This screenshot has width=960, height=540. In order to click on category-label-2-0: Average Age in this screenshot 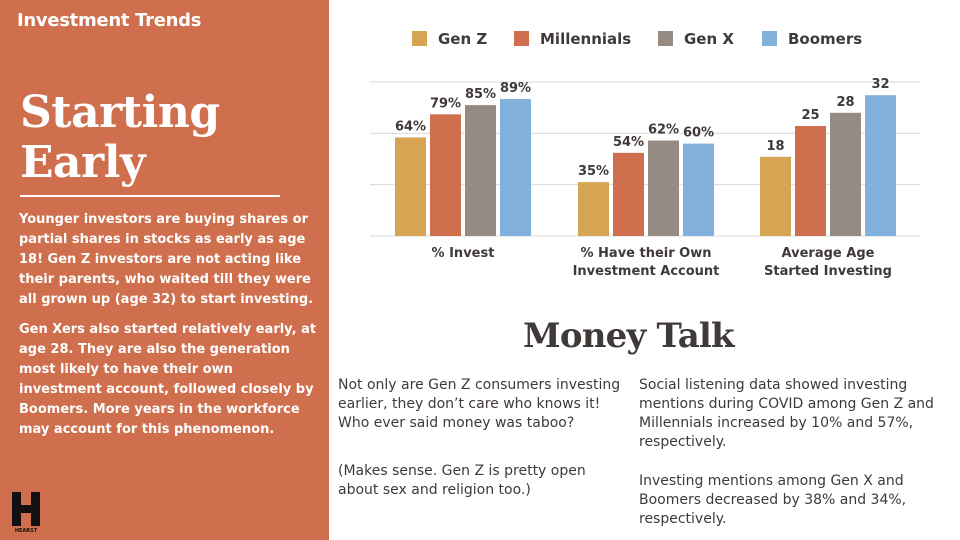, I will do `click(828, 253)`.